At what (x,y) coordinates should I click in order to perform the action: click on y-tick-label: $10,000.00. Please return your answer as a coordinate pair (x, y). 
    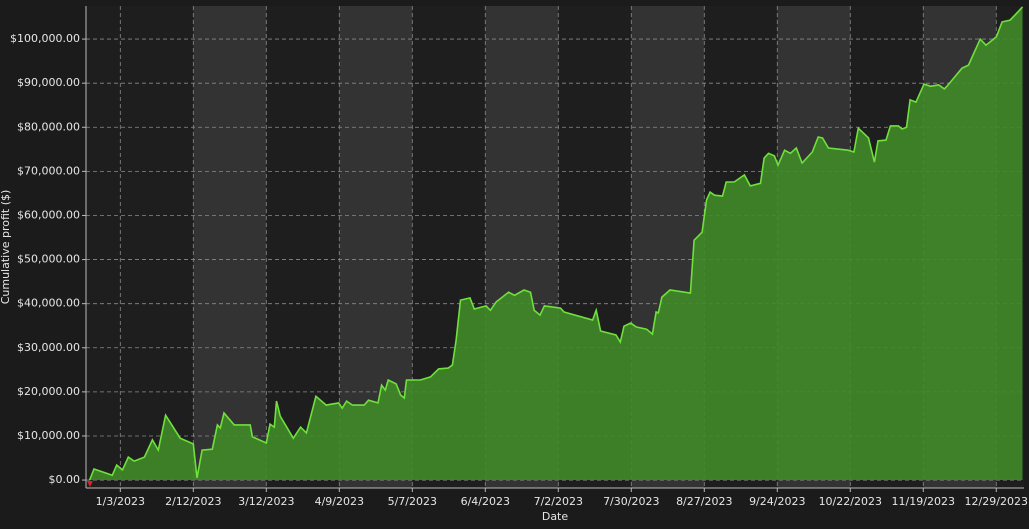
    Looking at the image, I should click on (48, 435).